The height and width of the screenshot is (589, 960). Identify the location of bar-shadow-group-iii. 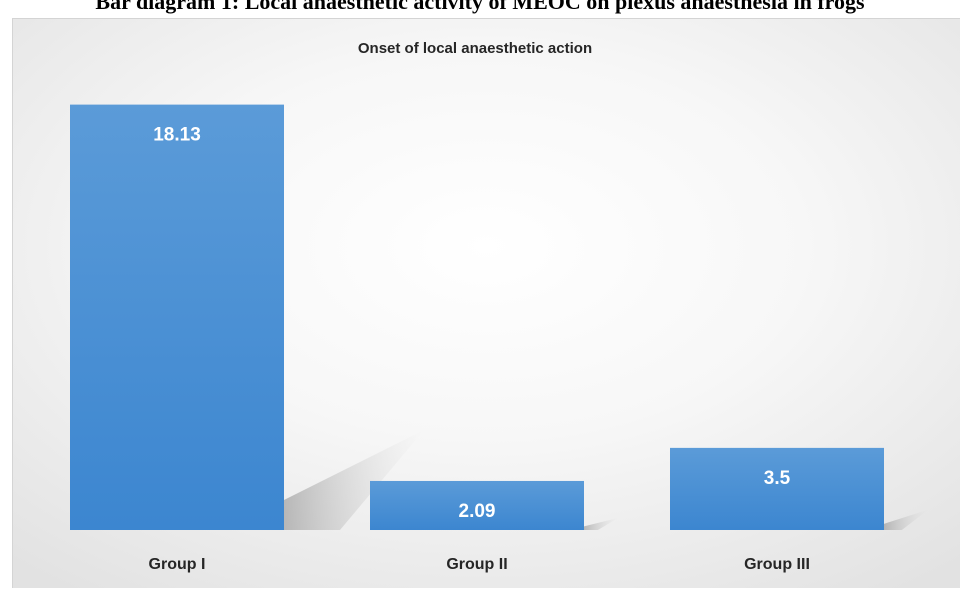
(906, 519).